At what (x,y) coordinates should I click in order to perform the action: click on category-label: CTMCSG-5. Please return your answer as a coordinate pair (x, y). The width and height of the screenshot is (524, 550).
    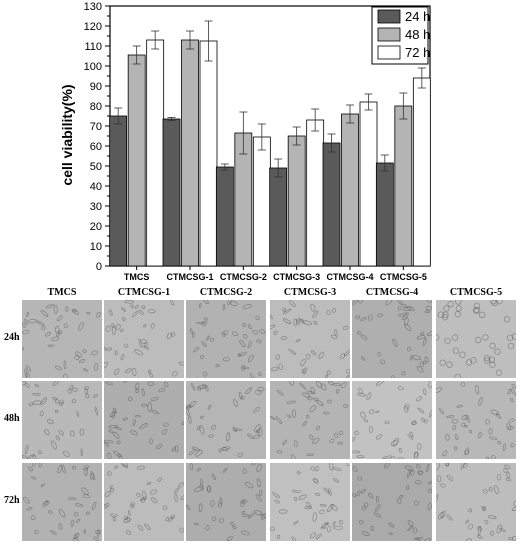
    Looking at the image, I should click on (403, 277).